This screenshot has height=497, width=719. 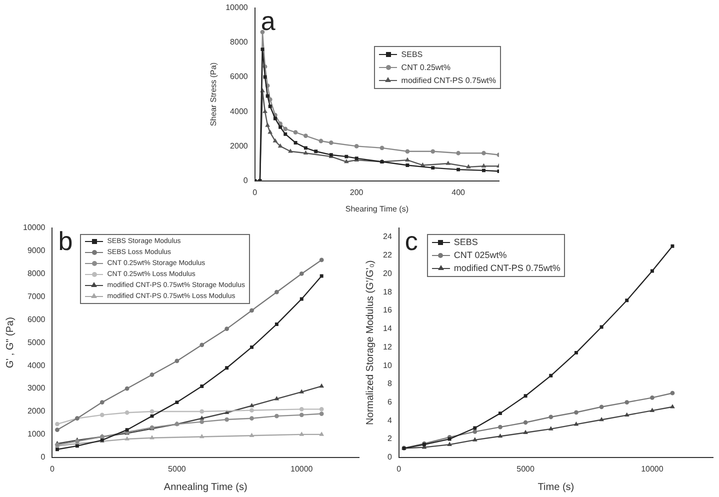 What do you see at coordinates (389, 439) in the screenshot?
I see `y-tick-label: 2` at bounding box center [389, 439].